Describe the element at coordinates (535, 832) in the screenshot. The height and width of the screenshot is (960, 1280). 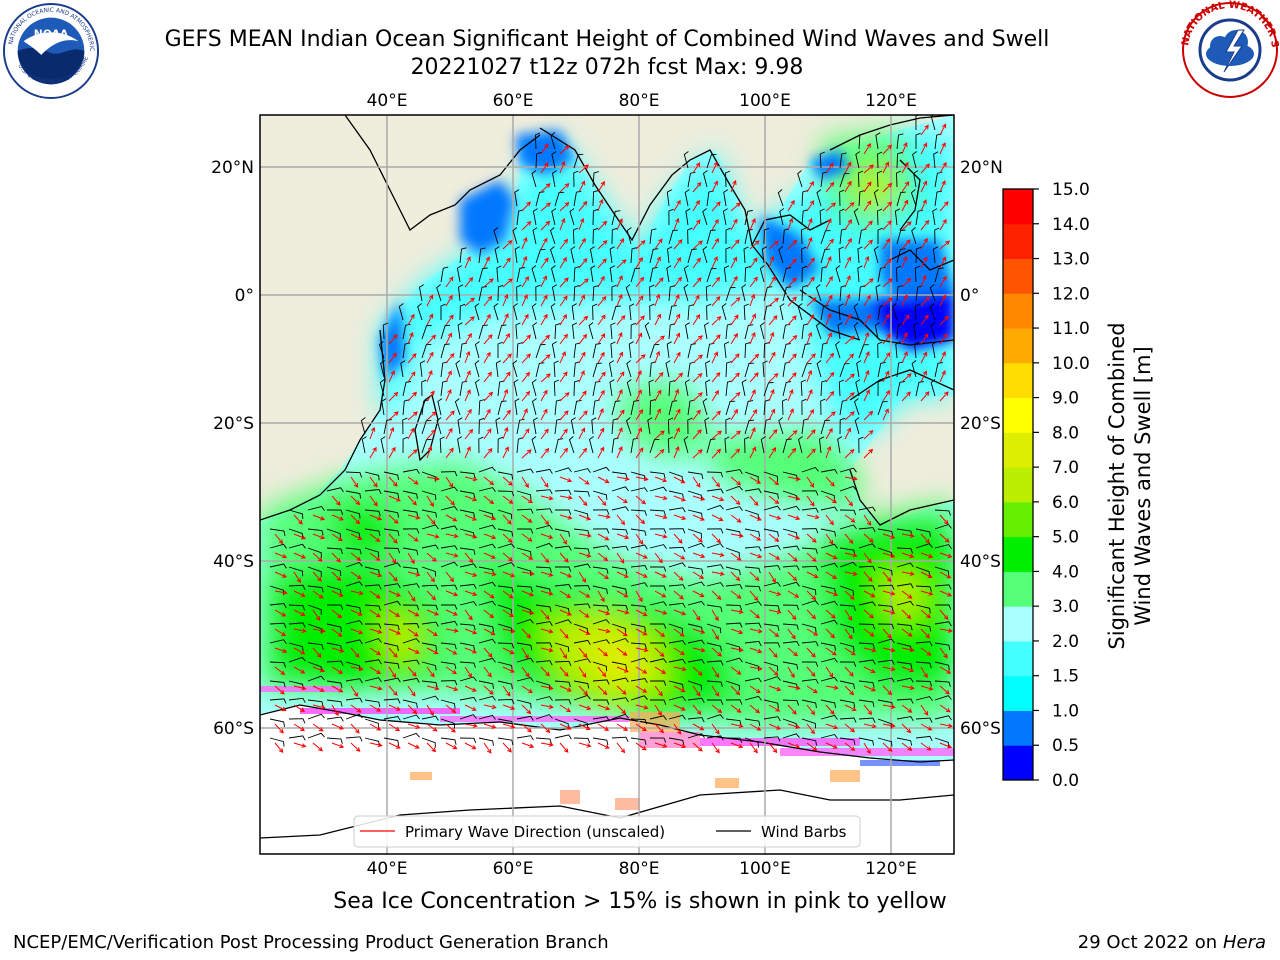
I see `wave-direction-legend-label: Primary Wave Direction (unscaled)` at that location.